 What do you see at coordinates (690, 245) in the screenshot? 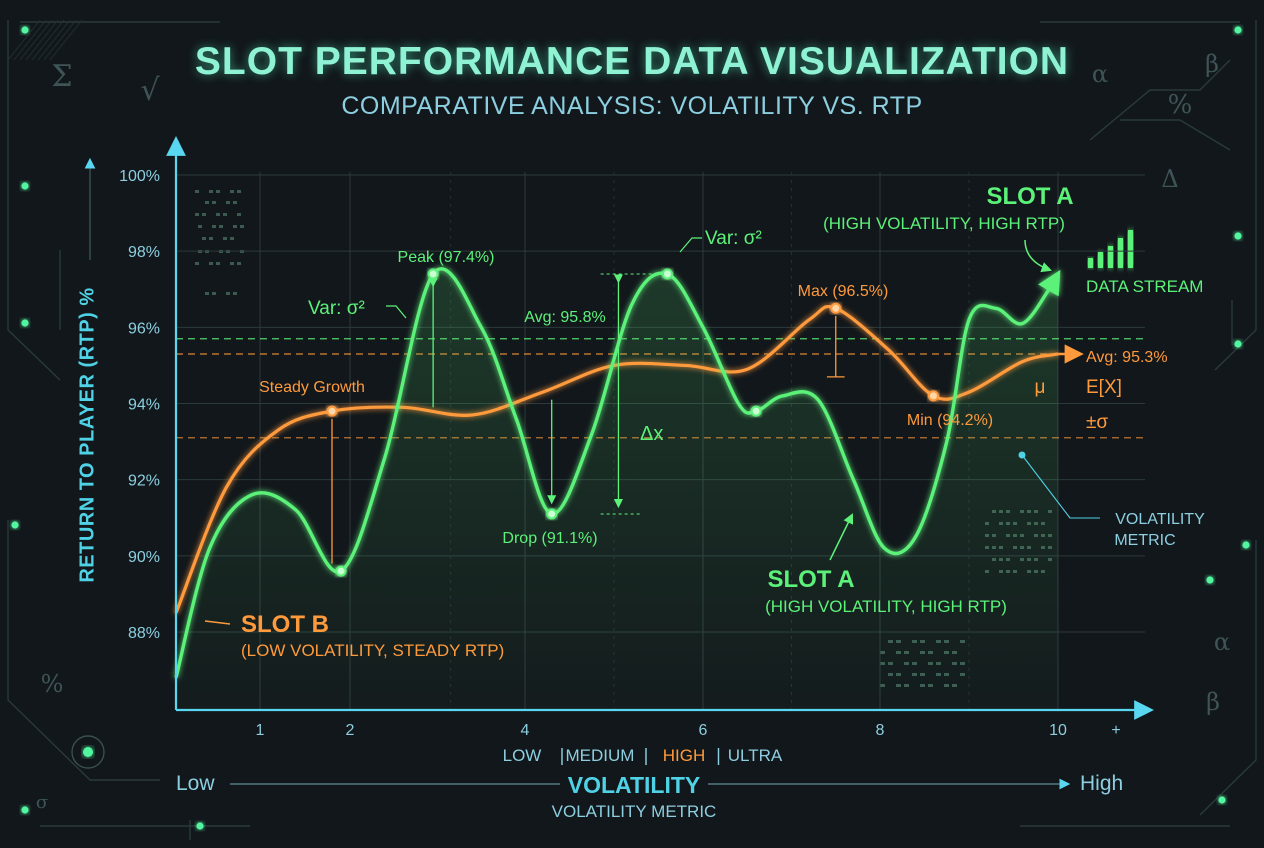
I see `annotation-var-right-leader` at bounding box center [690, 245].